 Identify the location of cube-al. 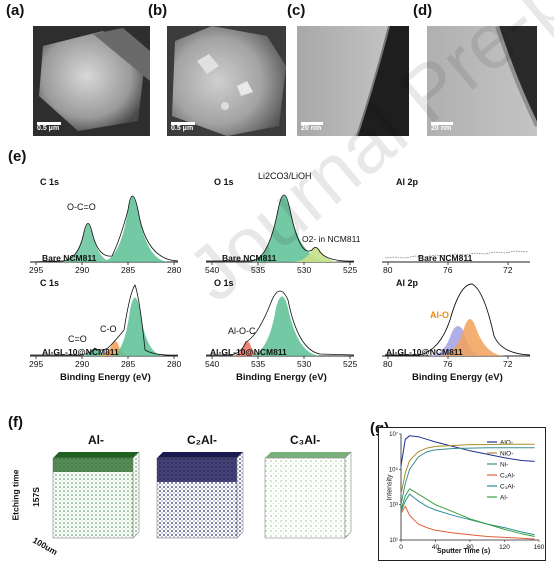
(96, 495).